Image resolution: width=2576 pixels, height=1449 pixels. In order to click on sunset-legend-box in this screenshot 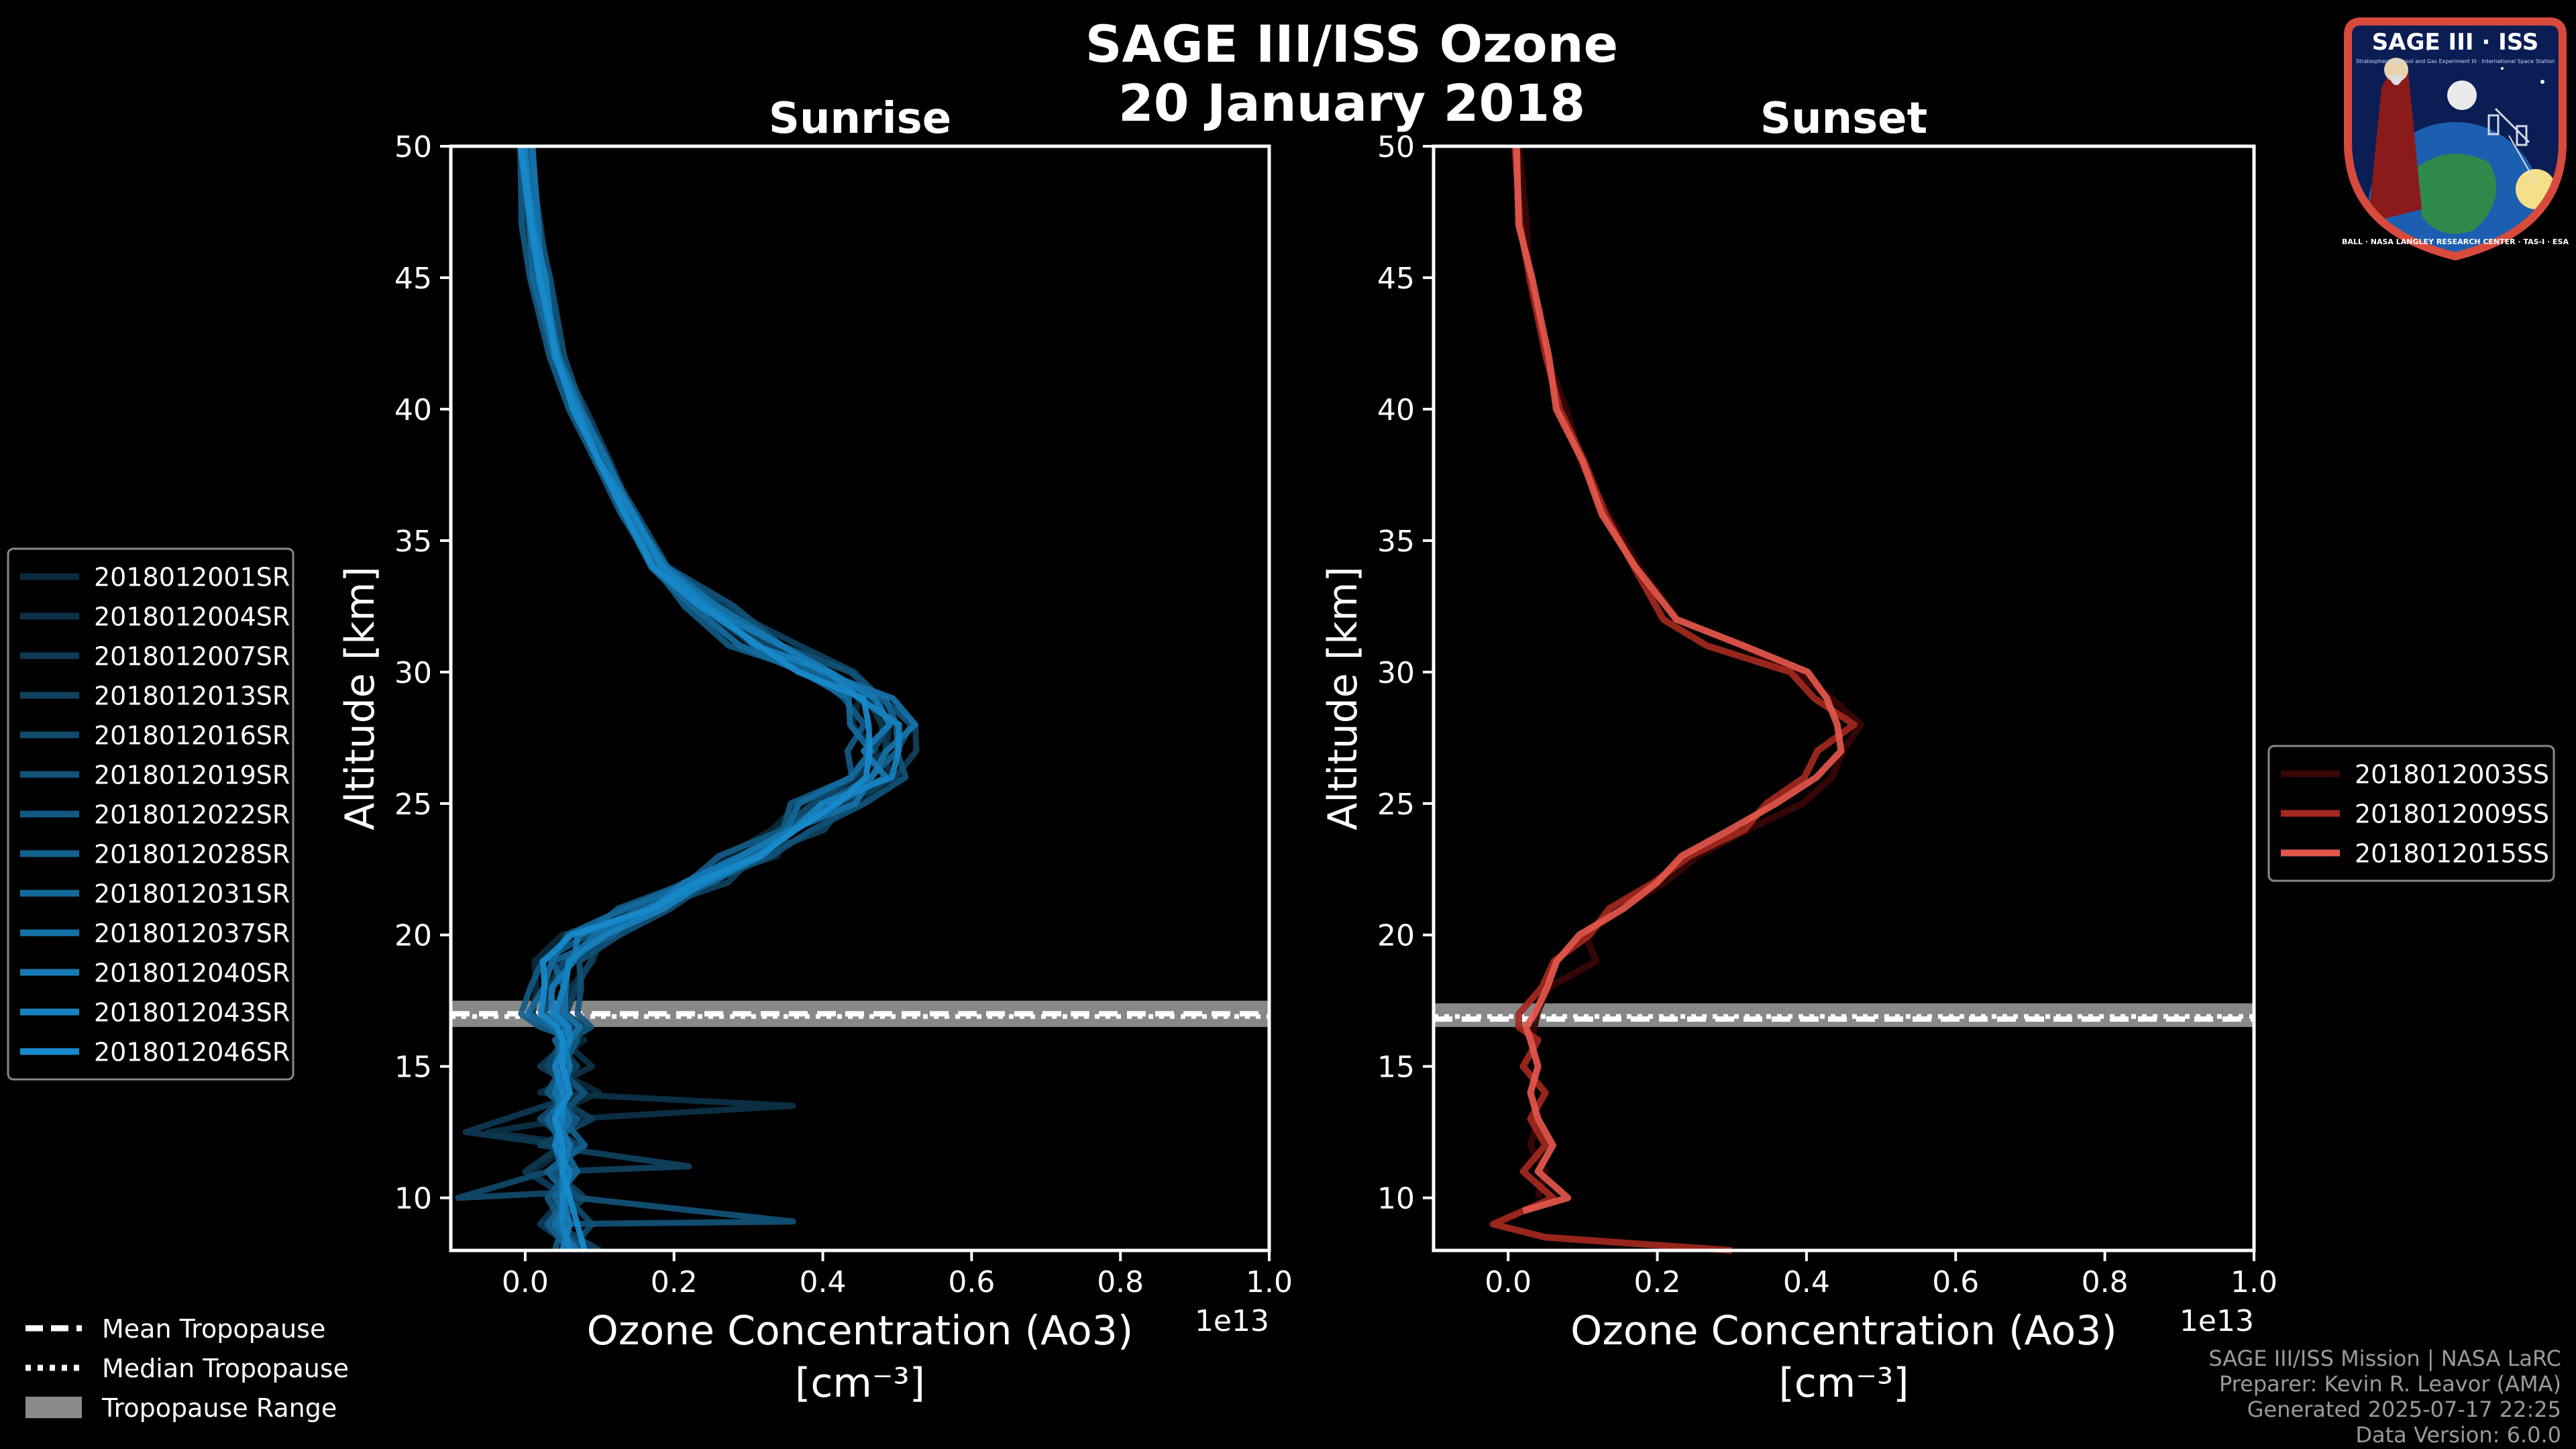, I will do `click(2411, 813)`.